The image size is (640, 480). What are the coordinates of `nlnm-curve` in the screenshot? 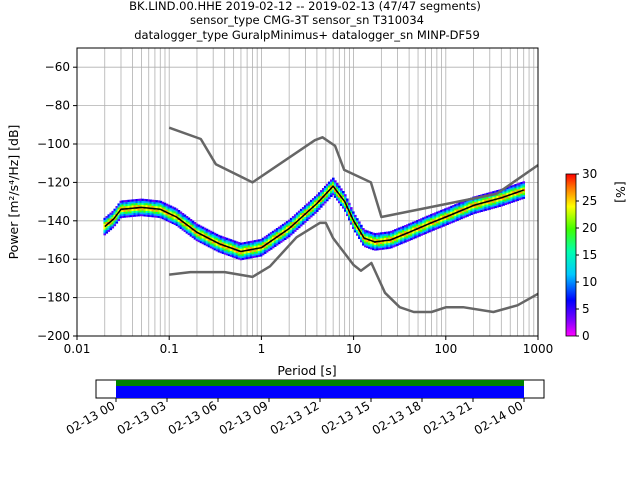 It's located at (354, 267).